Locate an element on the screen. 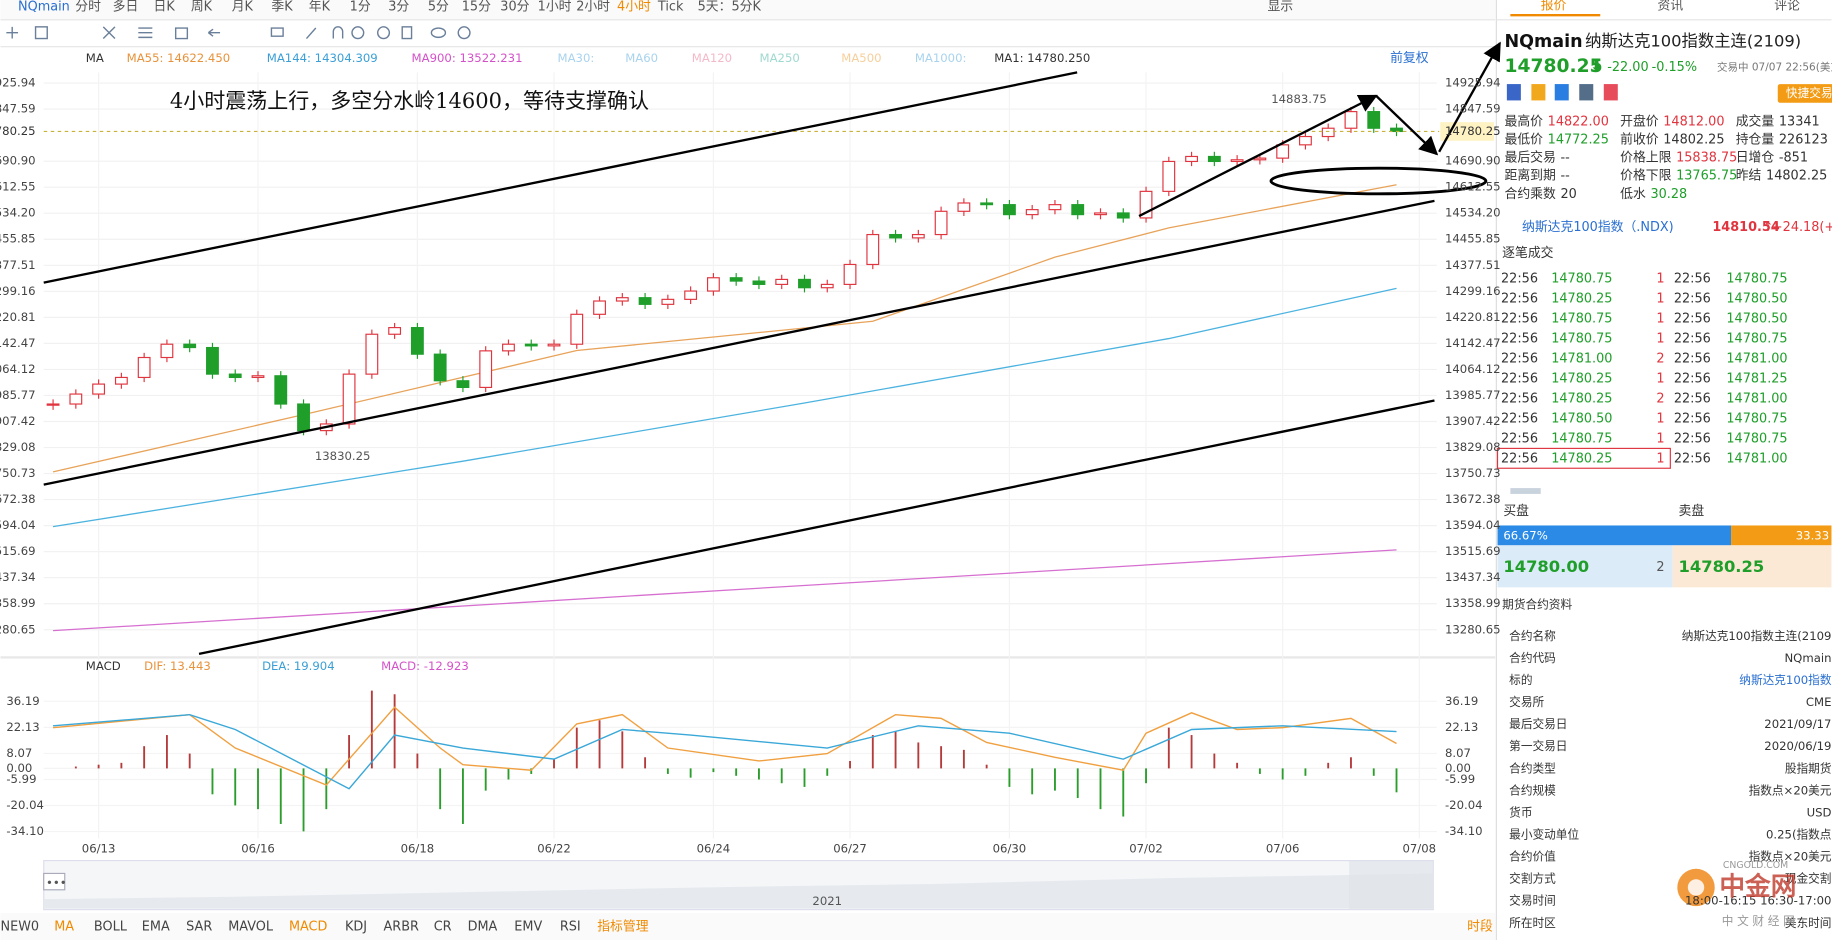  timeline-handle is located at coordinates (54, 881).